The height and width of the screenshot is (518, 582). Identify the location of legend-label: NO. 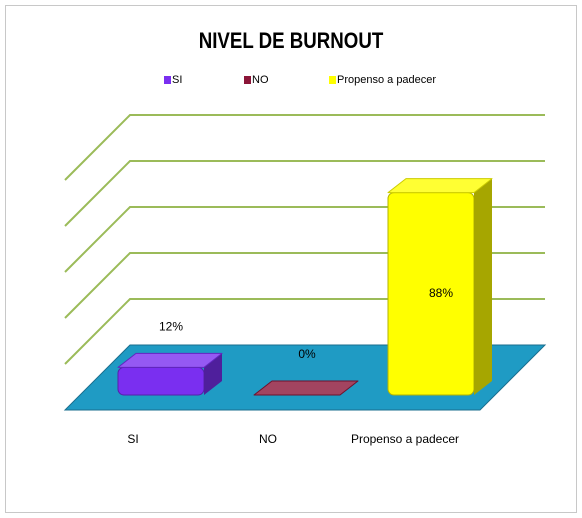
(260, 80).